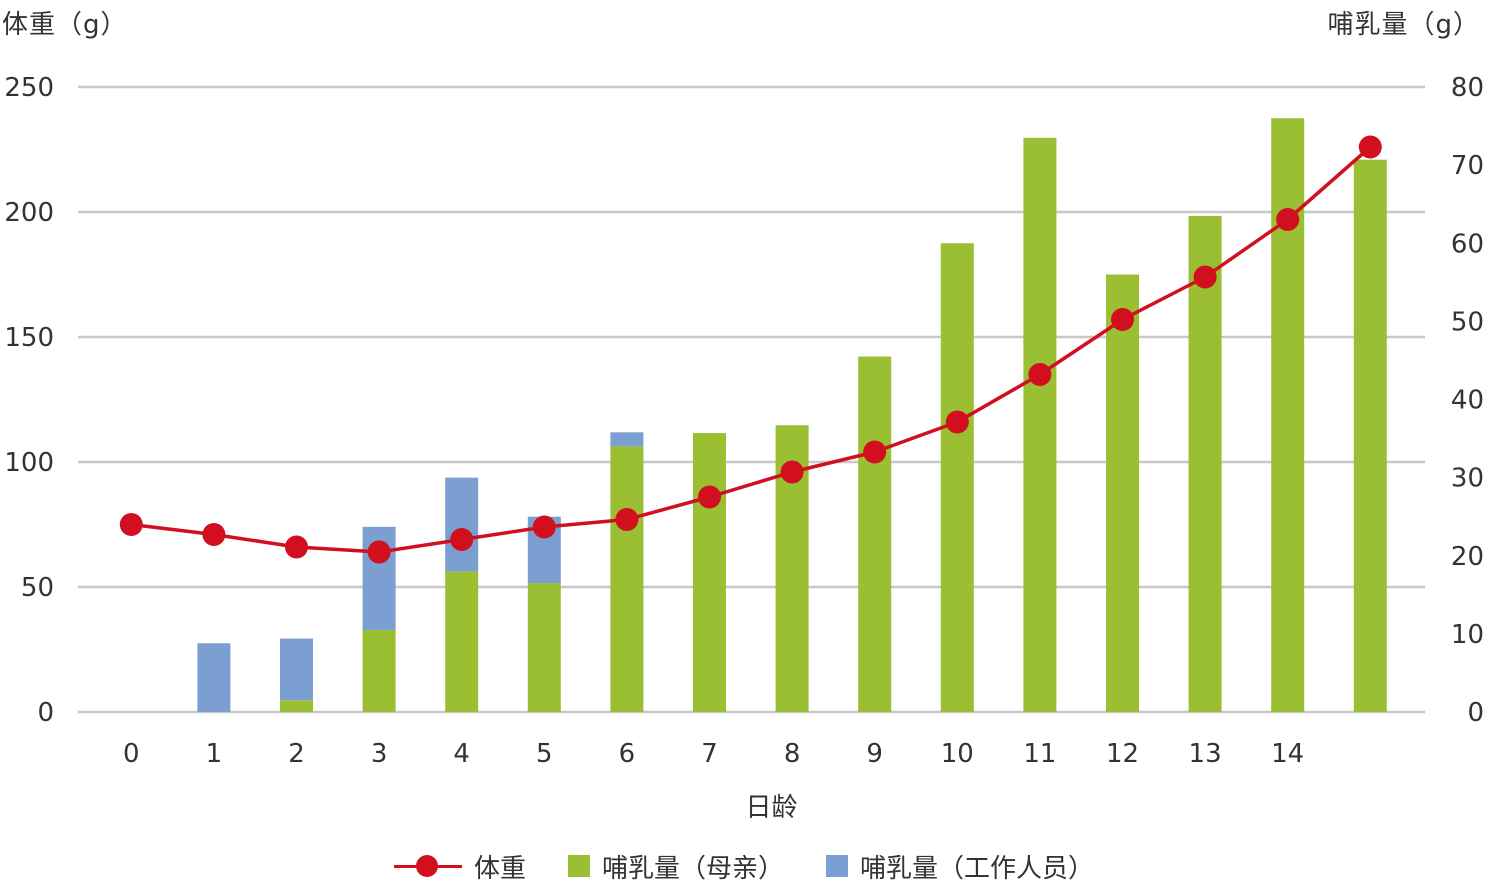 This screenshot has height=885, width=1488. What do you see at coordinates (1467, 479) in the screenshot?
I see `y-right-tick-label: 30` at bounding box center [1467, 479].